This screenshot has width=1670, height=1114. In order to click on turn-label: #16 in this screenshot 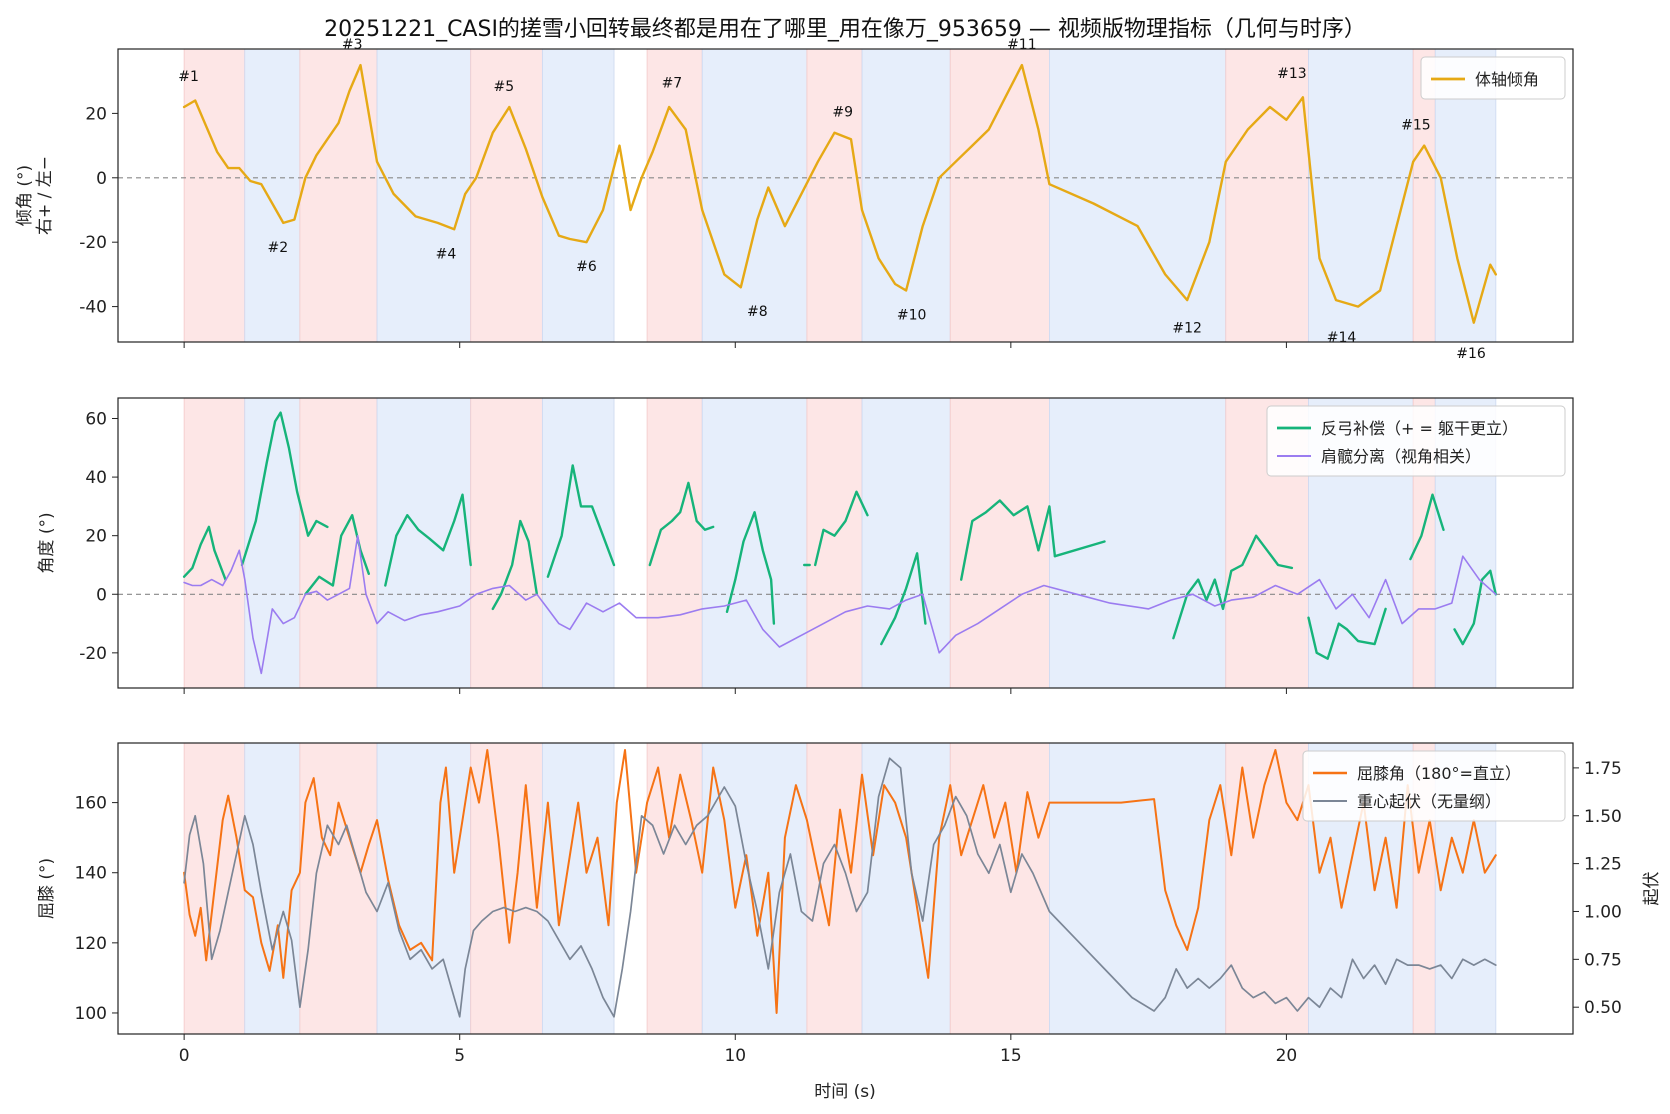, I will do `click(1471, 354)`.